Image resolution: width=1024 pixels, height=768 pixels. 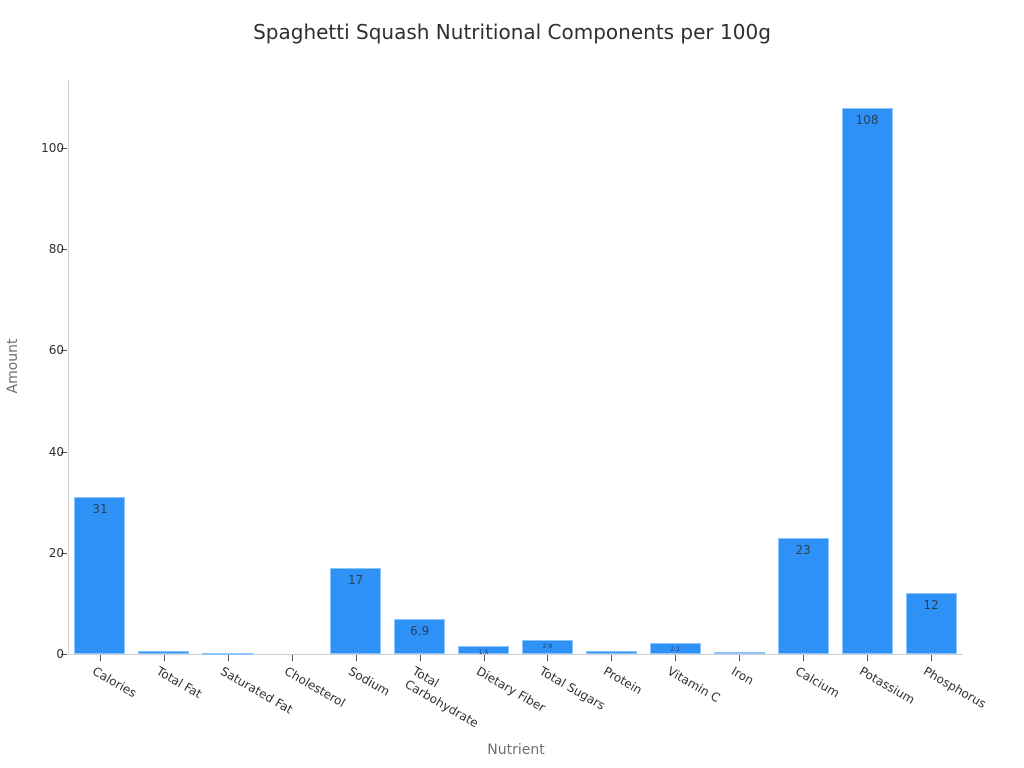 What do you see at coordinates (887, 685) in the screenshot?
I see `x-tick-label: Potassium` at bounding box center [887, 685].